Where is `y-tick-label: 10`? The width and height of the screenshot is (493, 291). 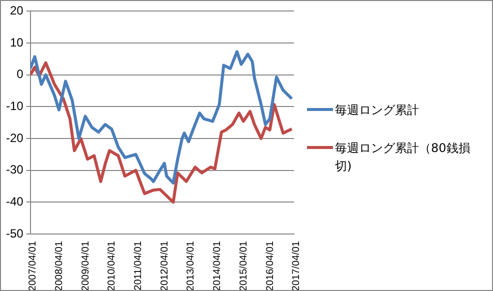 y-tick-label: 10 is located at coordinates (17, 42).